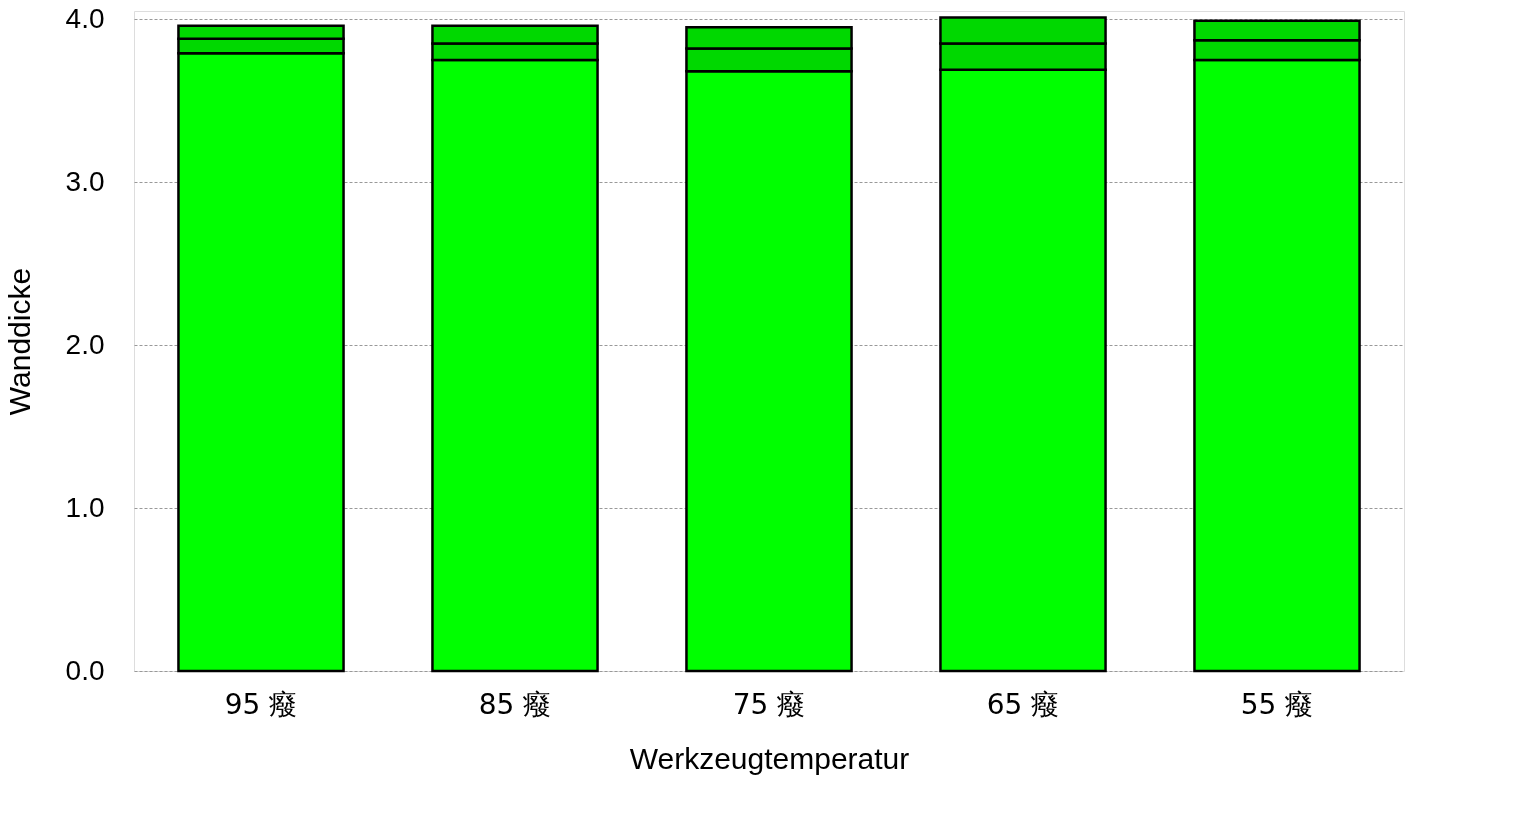  Describe the element at coordinates (85, 181) in the screenshot. I see `y-tick-label: 3.0` at that location.